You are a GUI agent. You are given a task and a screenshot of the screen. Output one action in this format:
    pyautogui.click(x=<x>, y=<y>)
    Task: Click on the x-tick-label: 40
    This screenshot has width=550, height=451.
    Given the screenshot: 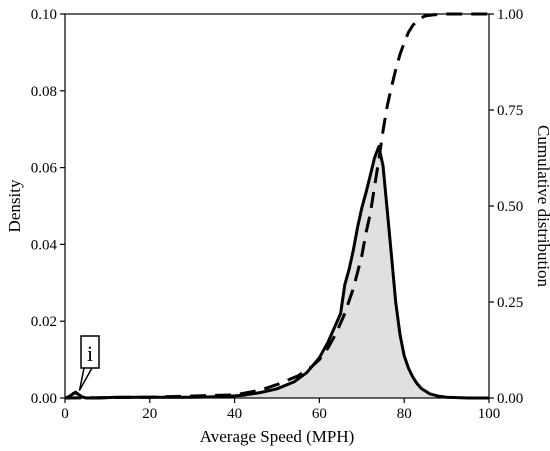 What is the action you would take?
    pyautogui.click(x=234, y=414)
    